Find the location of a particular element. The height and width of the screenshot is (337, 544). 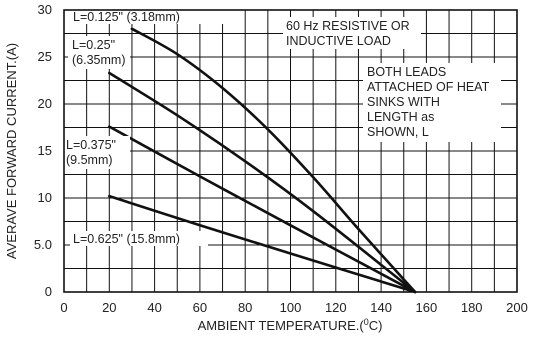

x-tick-label: 140 is located at coordinates (381, 307).